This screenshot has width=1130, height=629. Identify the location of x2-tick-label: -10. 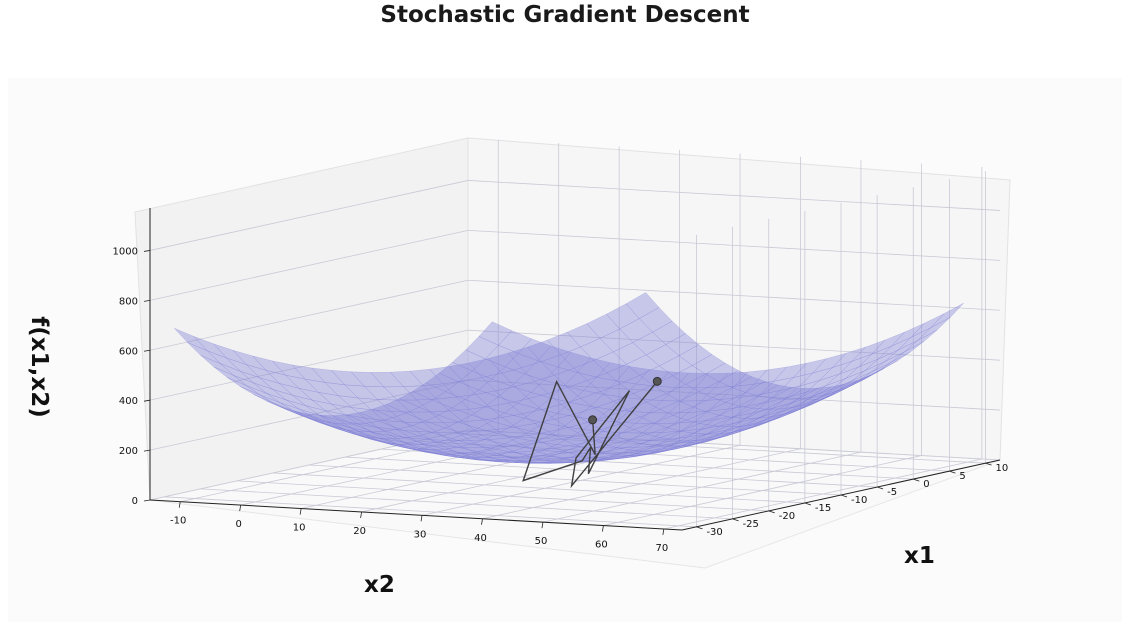
(178, 521).